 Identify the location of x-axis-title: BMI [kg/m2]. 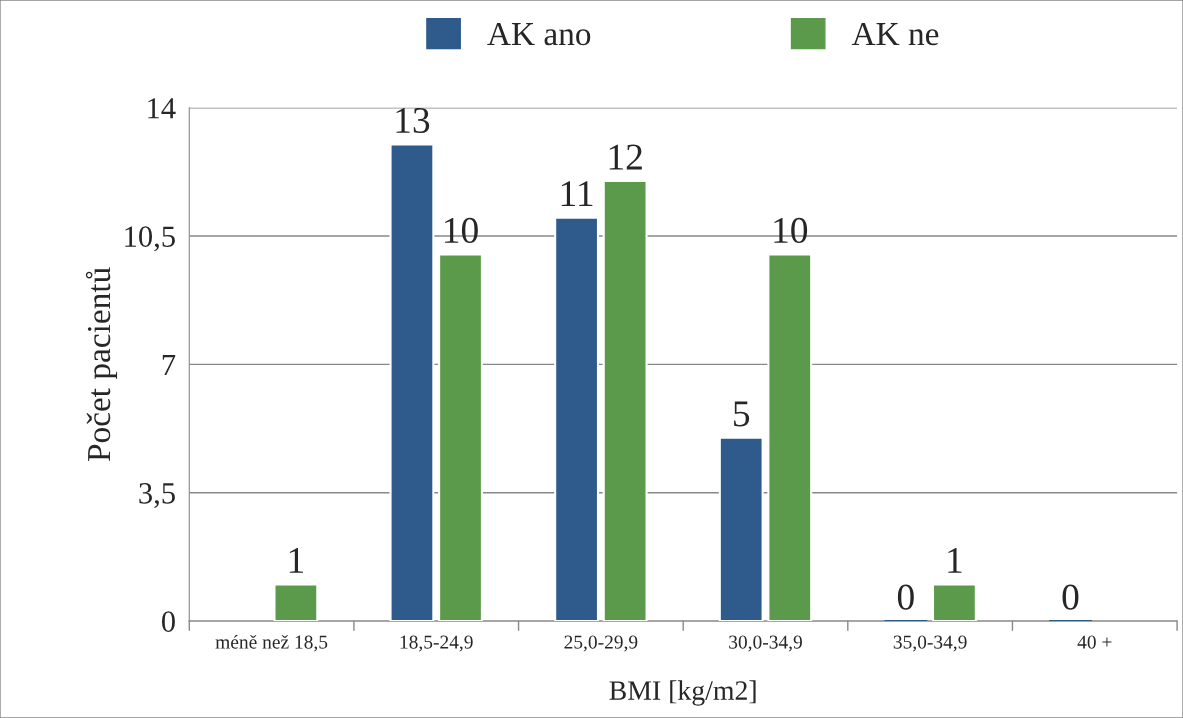
(682, 693).